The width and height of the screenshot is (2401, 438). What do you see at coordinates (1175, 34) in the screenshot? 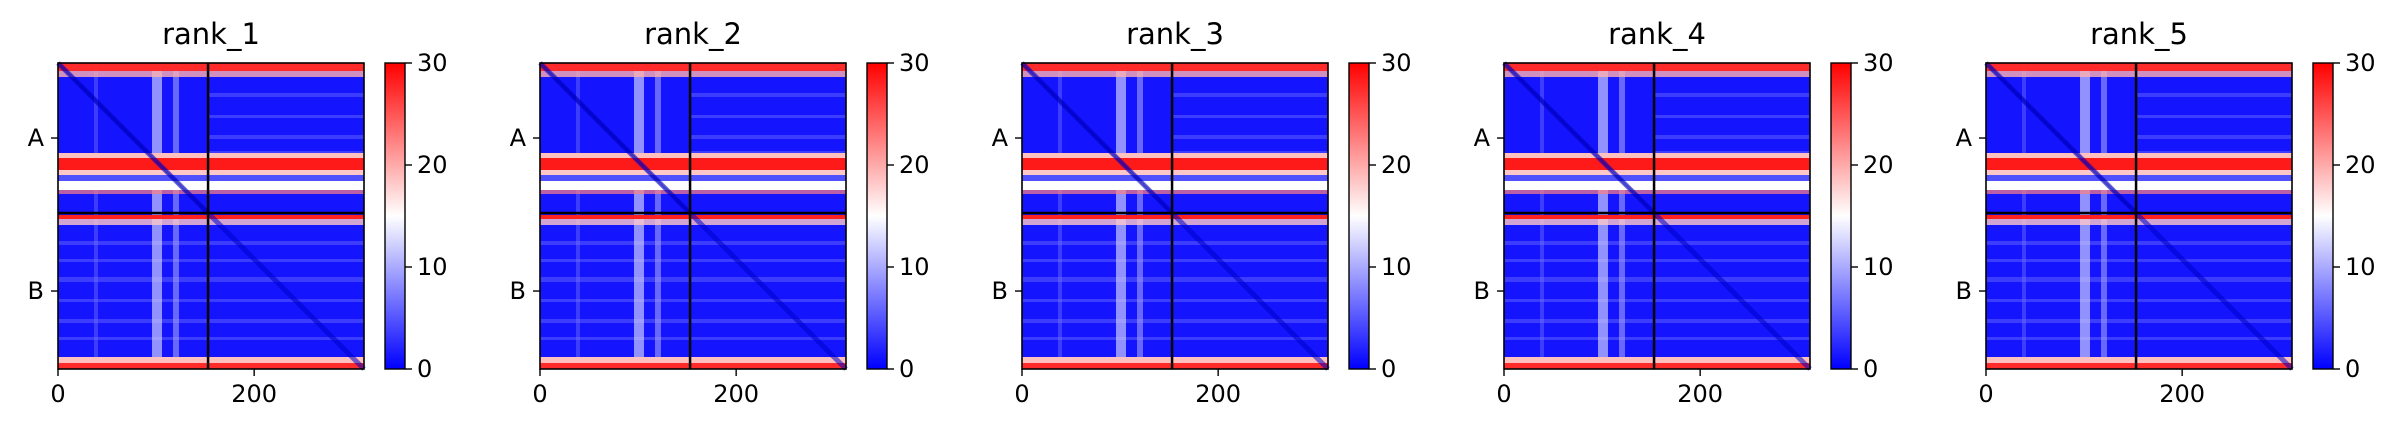
I see `panel-title: rank_3` at bounding box center [1175, 34].